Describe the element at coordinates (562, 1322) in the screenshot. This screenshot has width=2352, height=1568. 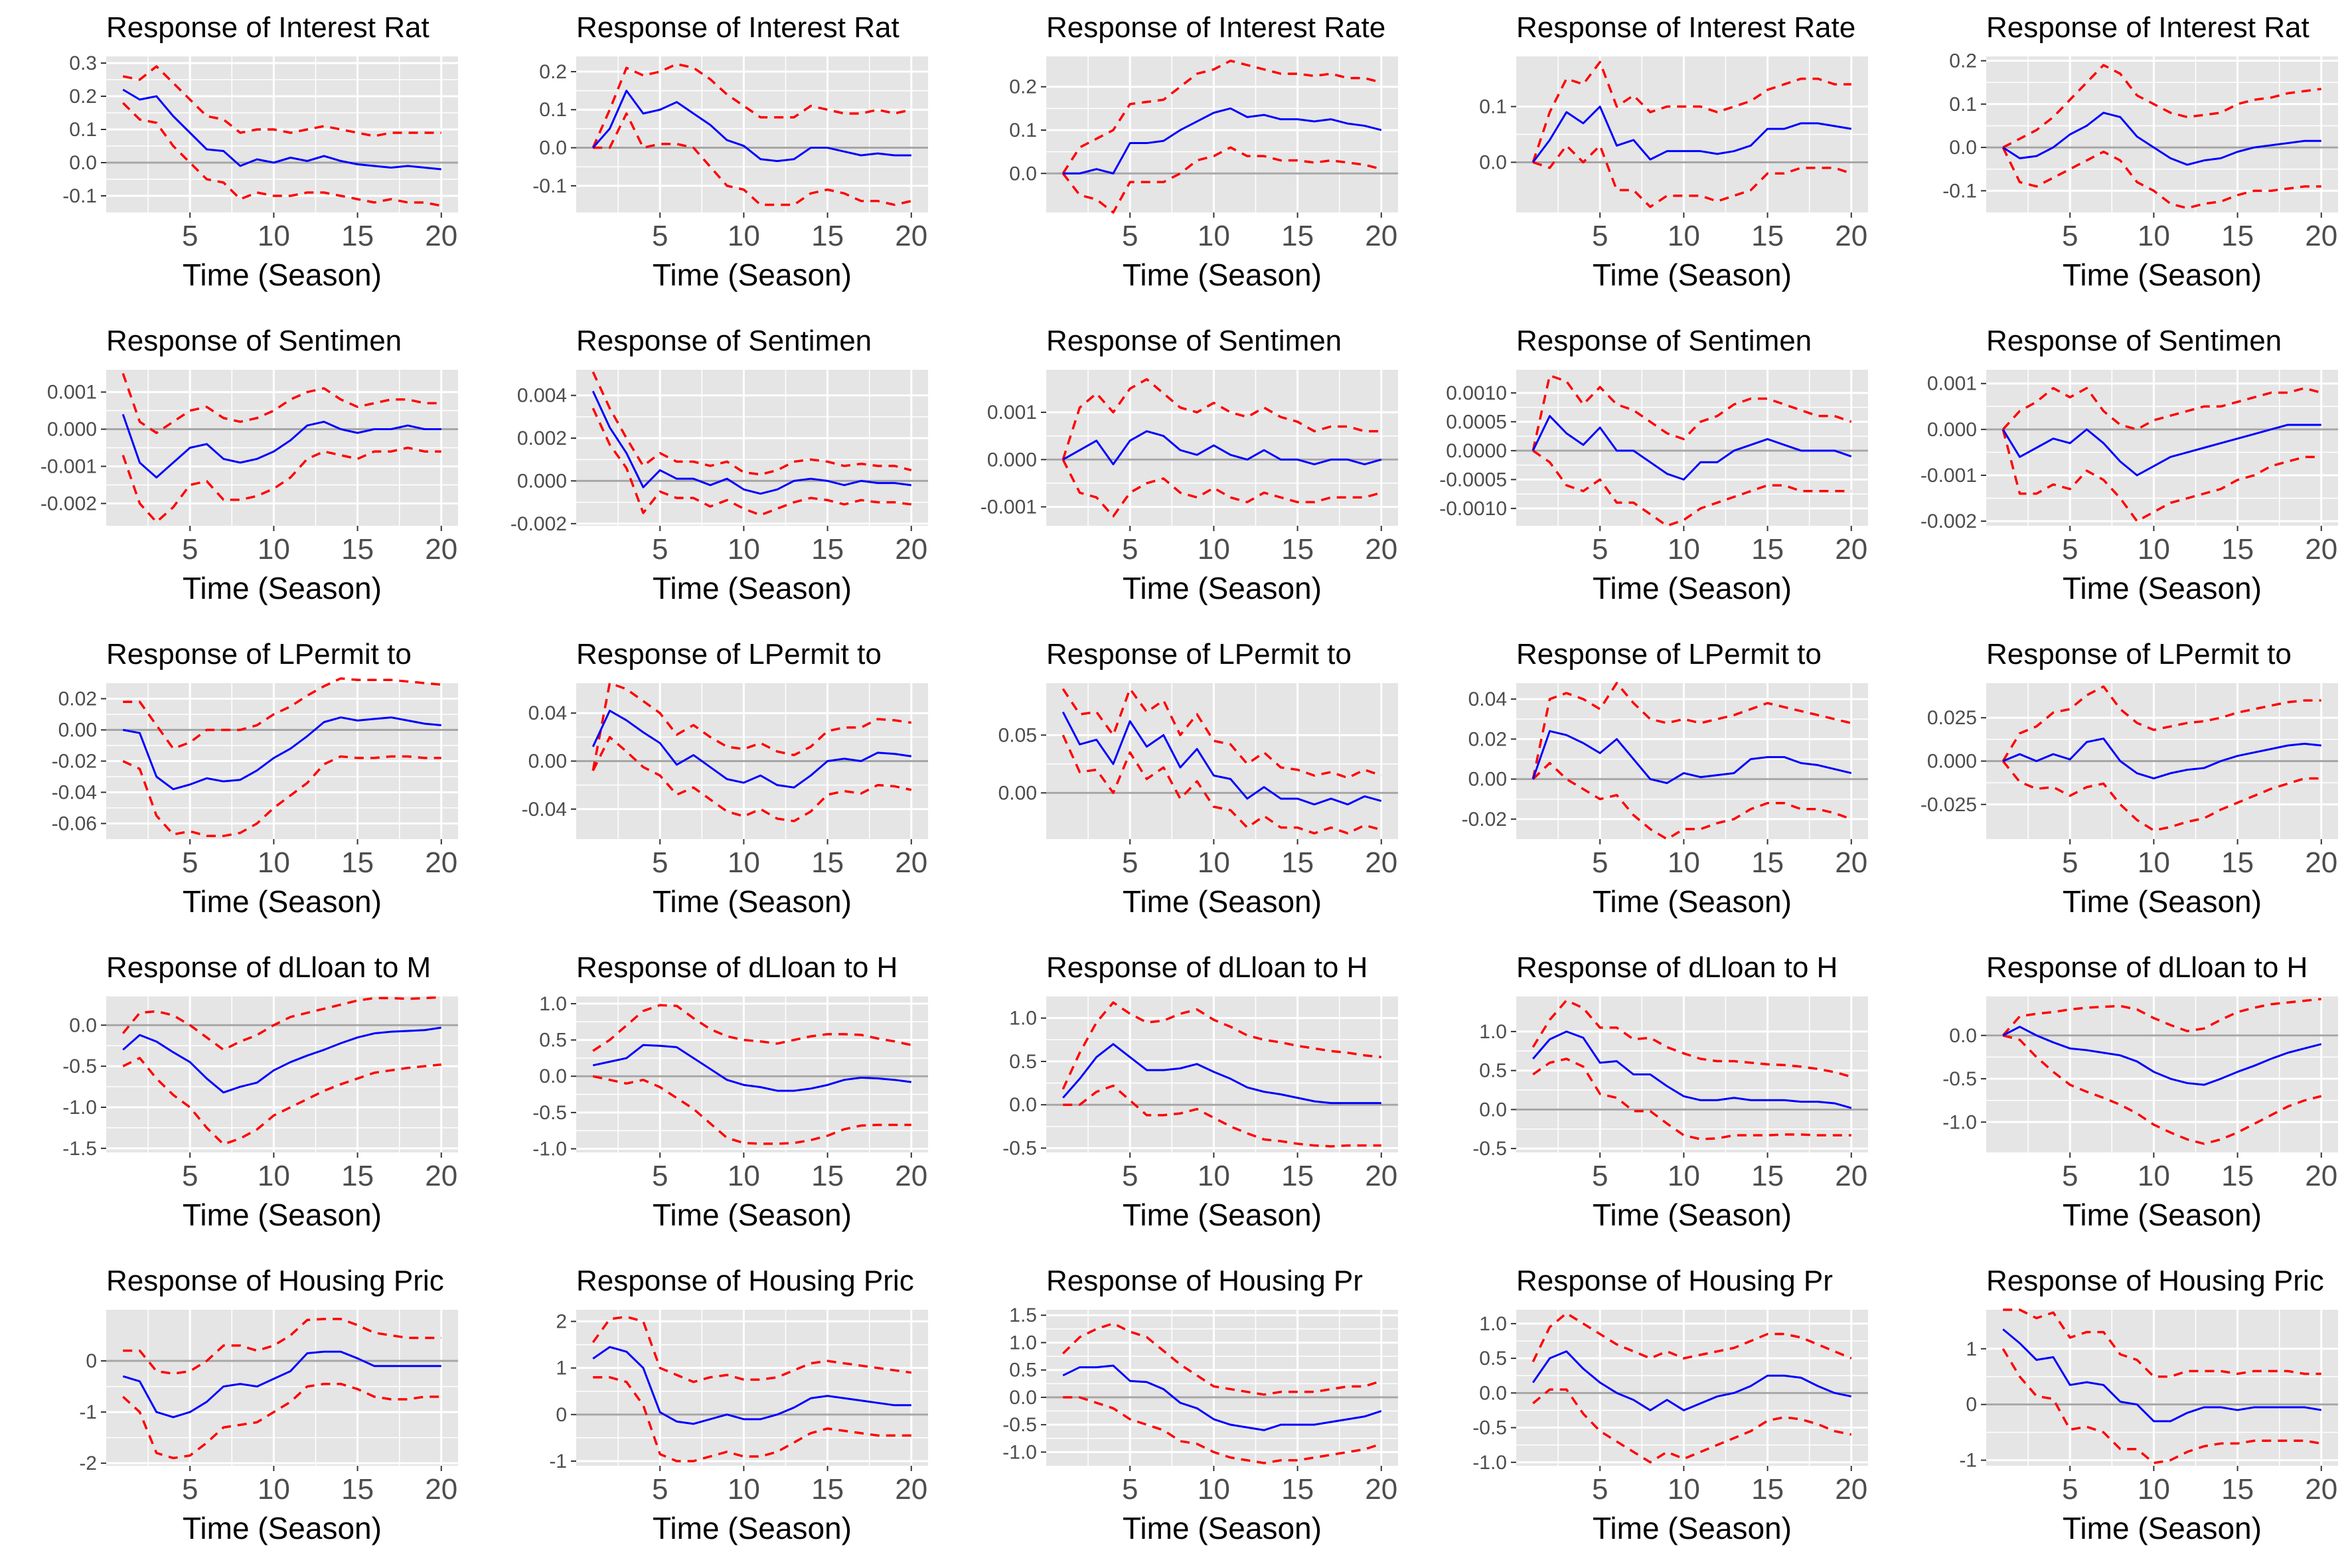
I see `y-tick-label: 2` at that location.